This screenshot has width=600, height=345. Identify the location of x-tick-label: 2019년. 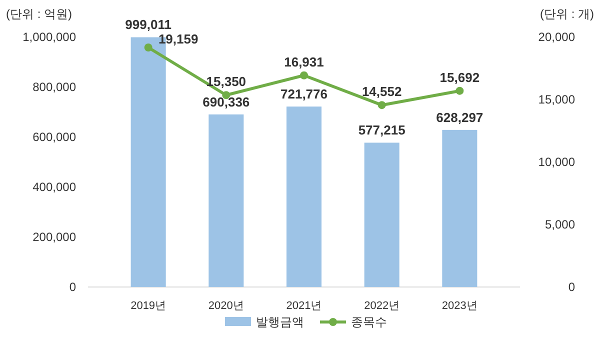
(148, 306).